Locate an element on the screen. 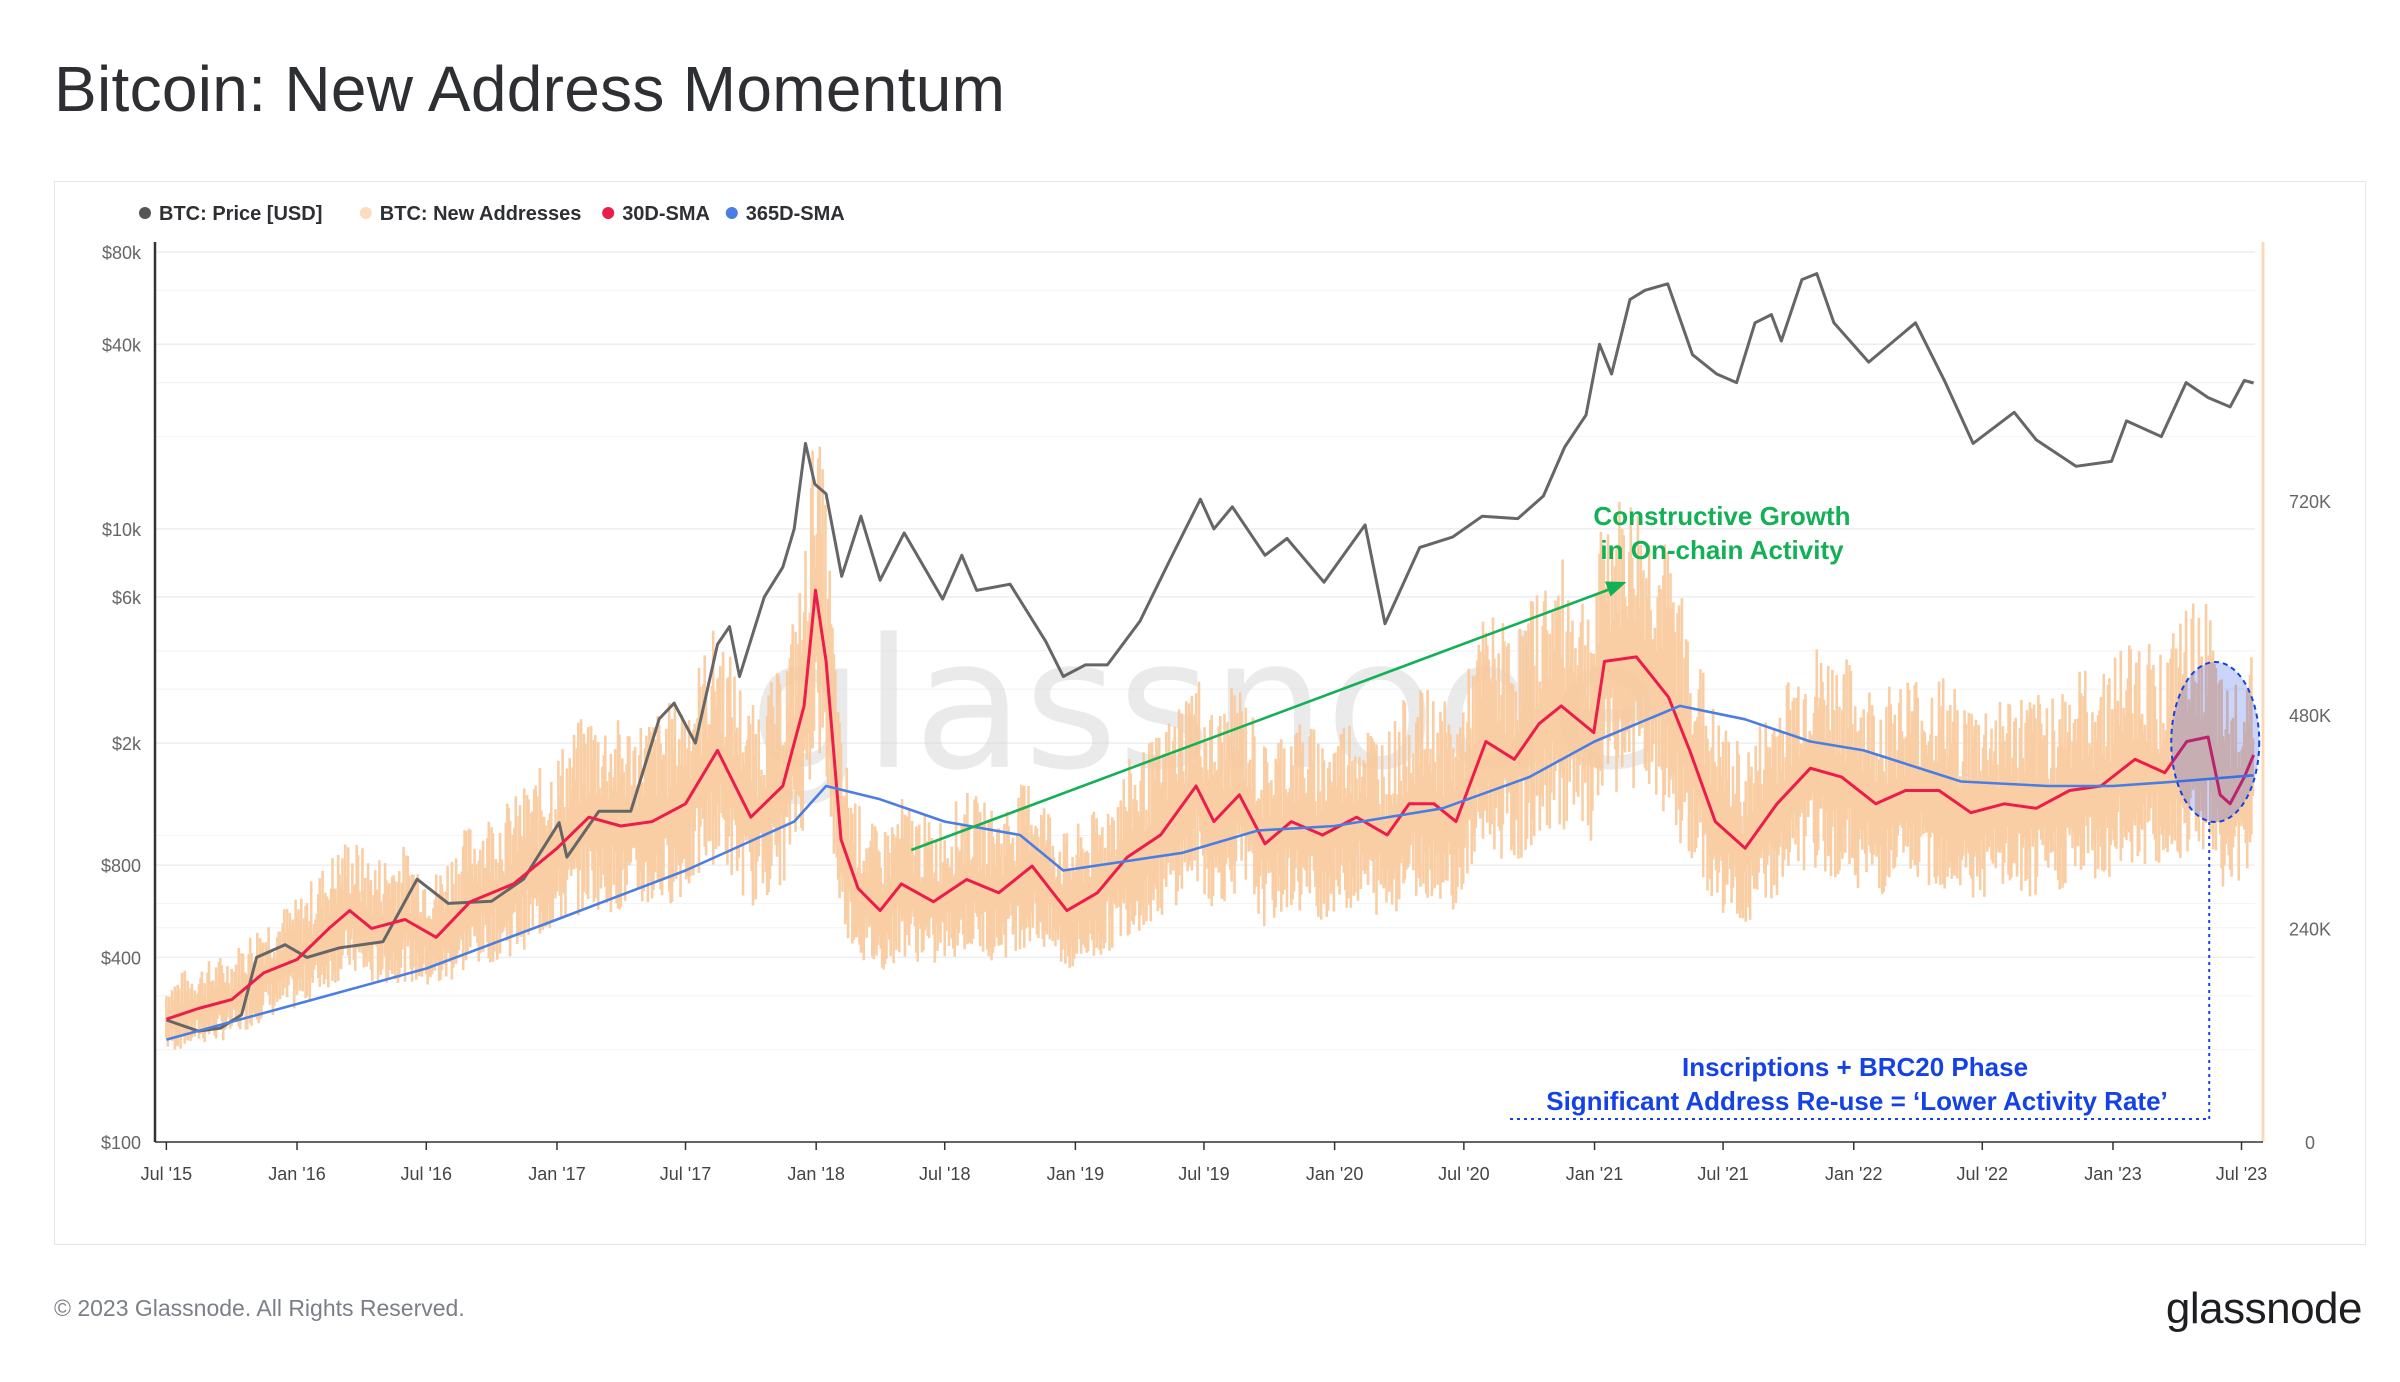 This screenshot has width=2400, height=1382. x-tick-2: Jul '16 is located at coordinates (426, 1174).